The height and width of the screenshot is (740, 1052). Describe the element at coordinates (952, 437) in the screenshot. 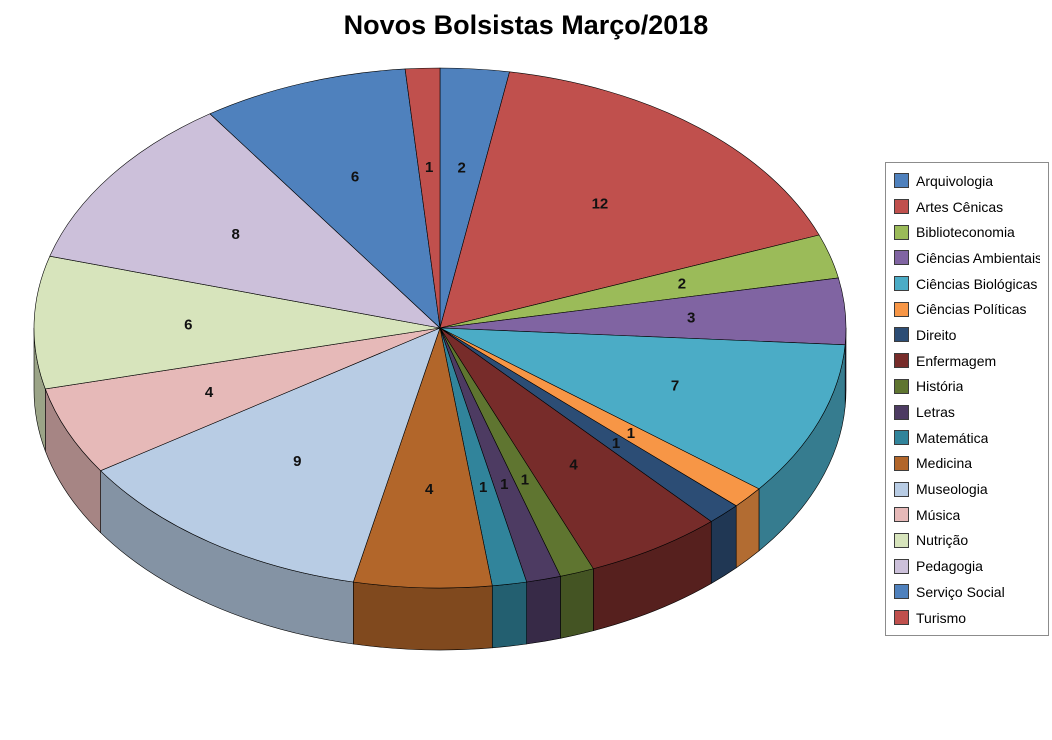

I see `legend-label: Matemática` at that location.